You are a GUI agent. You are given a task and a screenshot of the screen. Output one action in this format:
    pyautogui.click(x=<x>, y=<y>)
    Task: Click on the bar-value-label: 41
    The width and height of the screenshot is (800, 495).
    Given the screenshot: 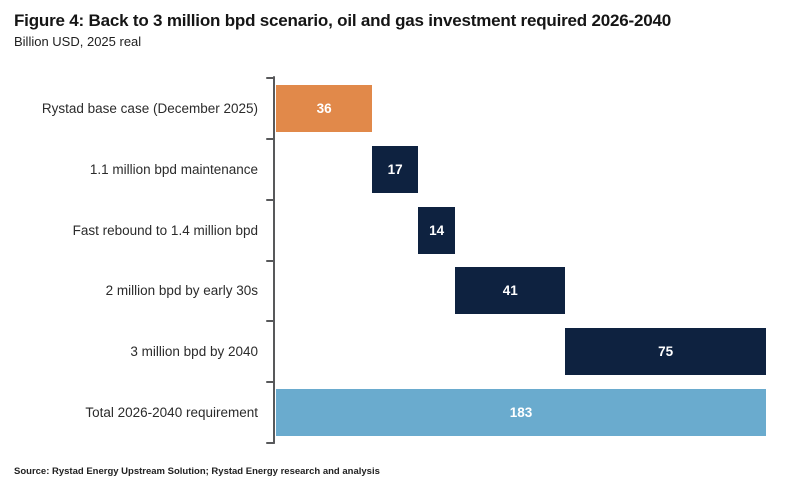 What is the action you would take?
    pyautogui.click(x=510, y=291)
    